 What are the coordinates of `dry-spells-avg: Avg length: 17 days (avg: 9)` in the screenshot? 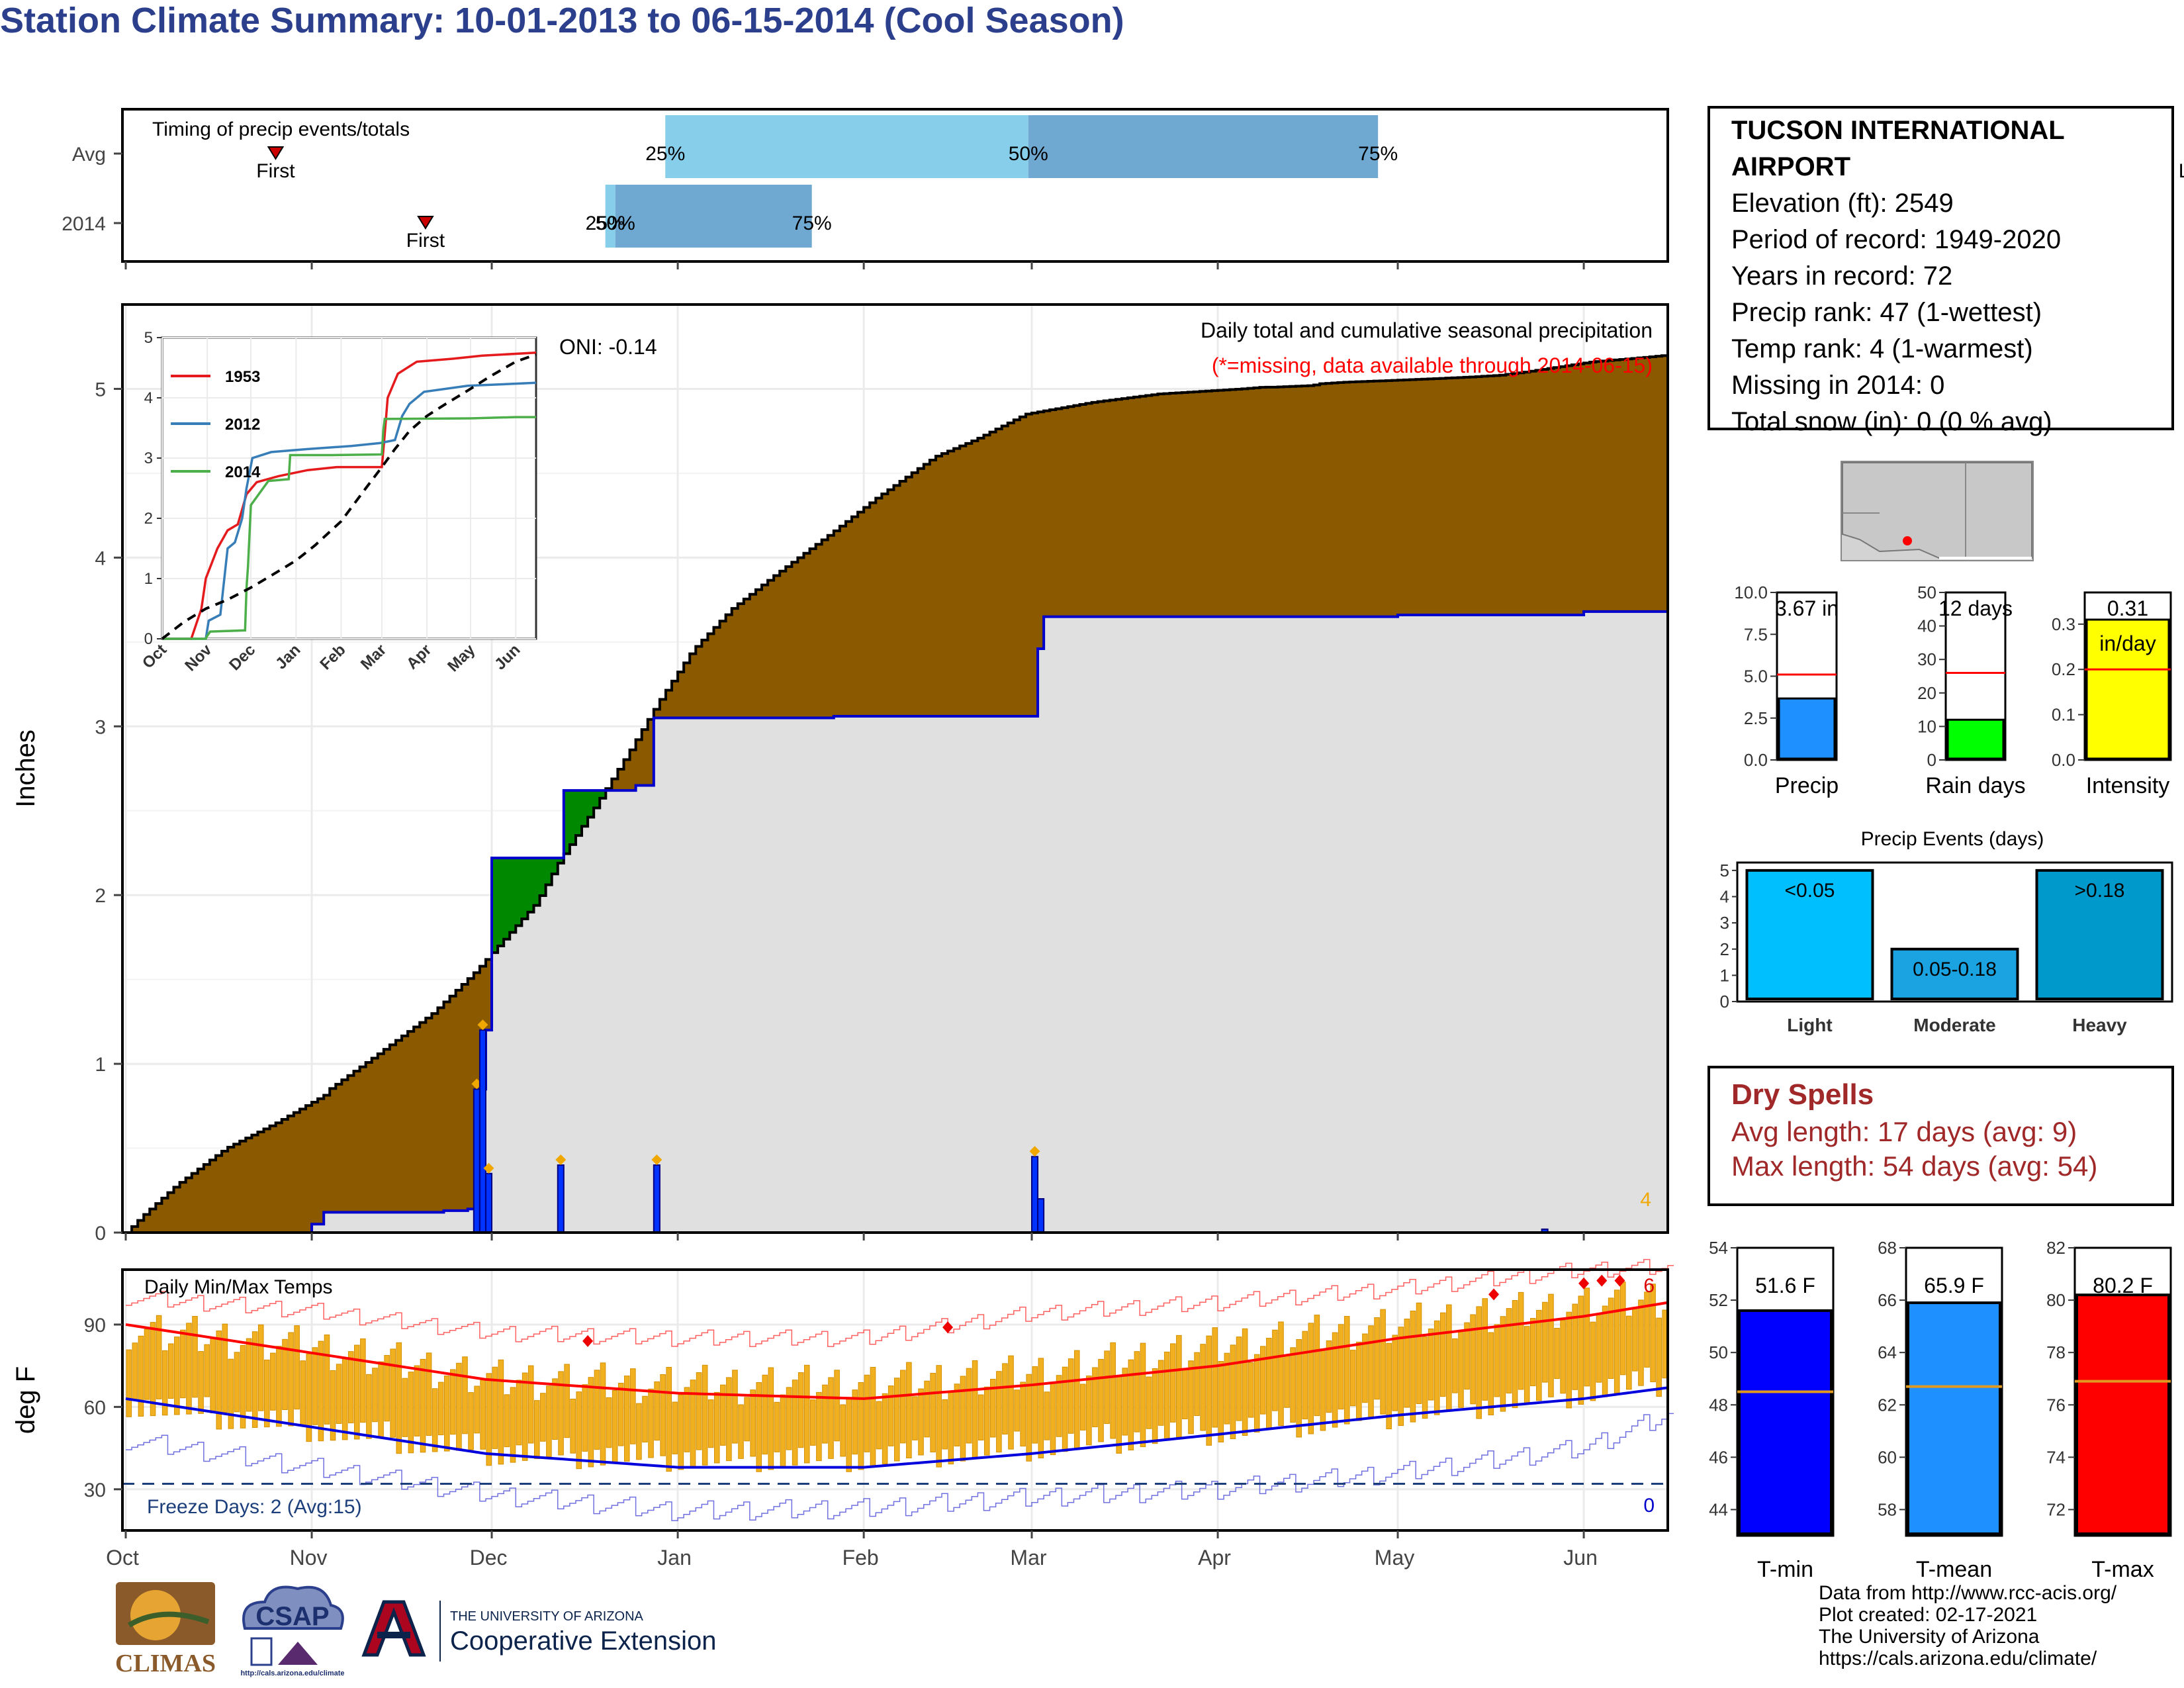 It's located at (1904, 1131).